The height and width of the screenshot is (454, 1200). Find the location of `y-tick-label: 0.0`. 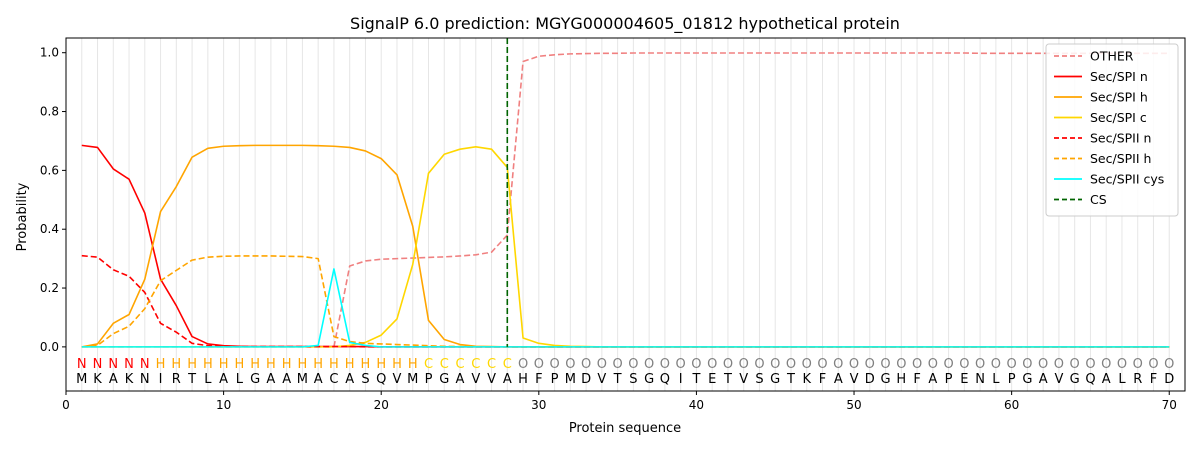

y-tick-label: 0.0 is located at coordinates (49, 347).